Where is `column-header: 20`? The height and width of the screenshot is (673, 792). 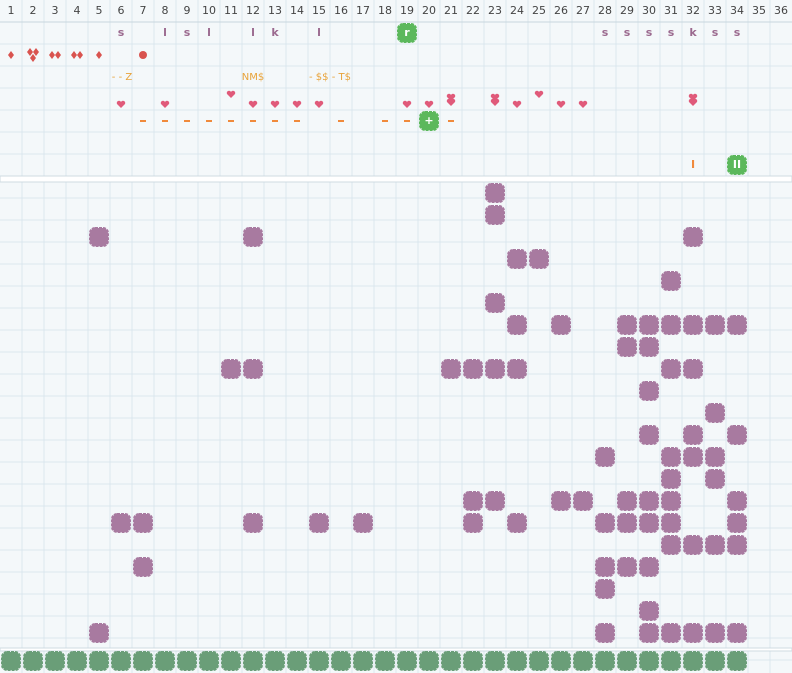
column-header: 20 is located at coordinates (429, 10).